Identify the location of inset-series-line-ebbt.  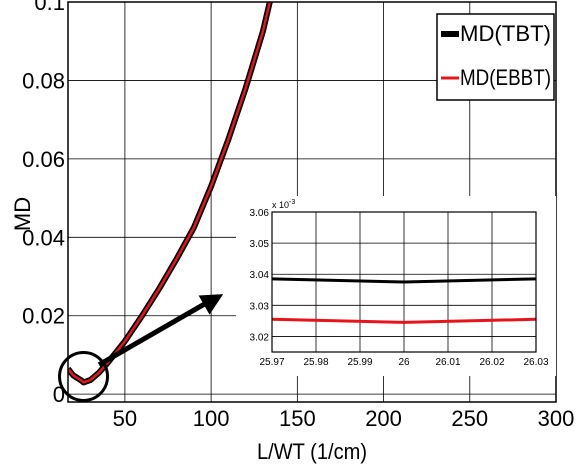
(404, 320).